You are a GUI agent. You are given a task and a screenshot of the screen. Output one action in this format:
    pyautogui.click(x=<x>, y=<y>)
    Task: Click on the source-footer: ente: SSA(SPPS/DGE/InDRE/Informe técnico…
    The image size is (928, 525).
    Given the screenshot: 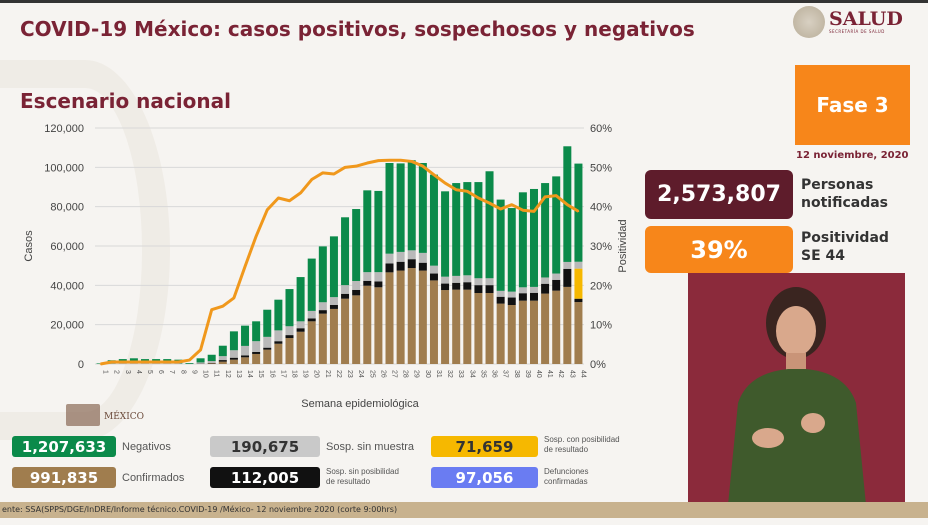 What is the action you would take?
    pyautogui.click(x=464, y=510)
    